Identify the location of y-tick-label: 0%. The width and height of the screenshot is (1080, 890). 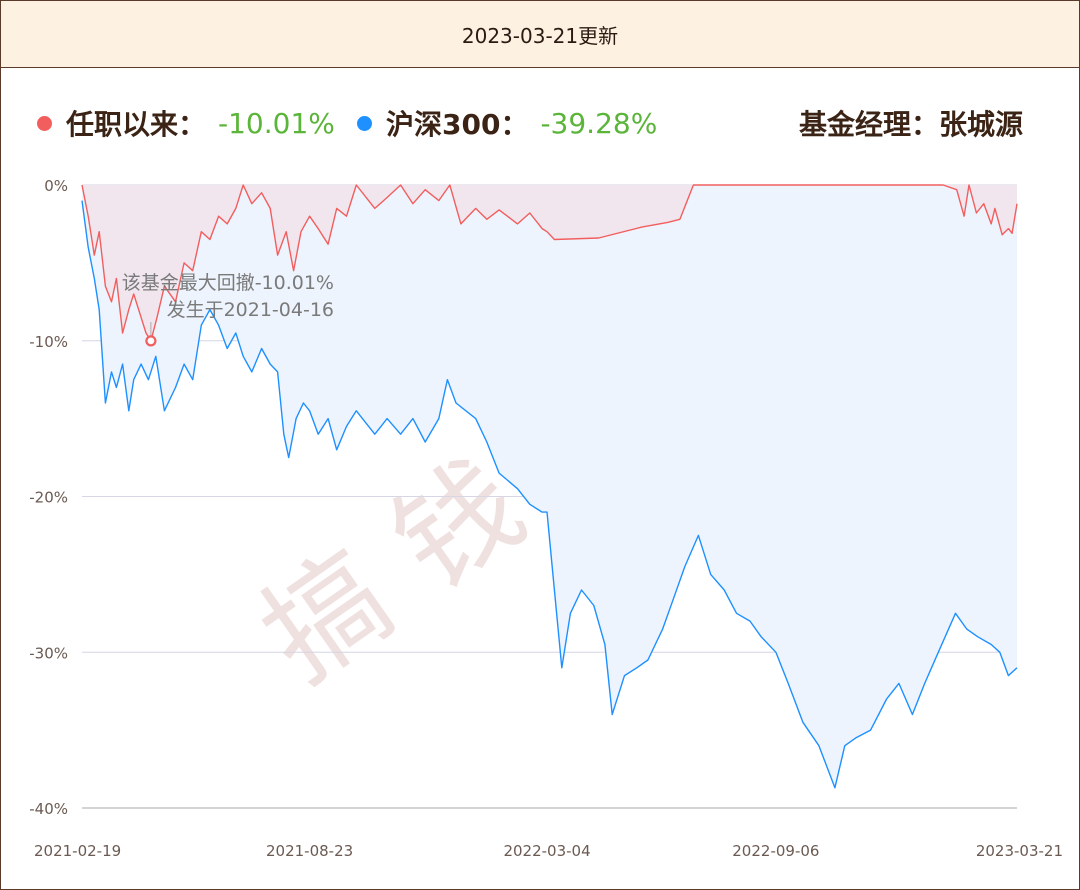
(56, 186).